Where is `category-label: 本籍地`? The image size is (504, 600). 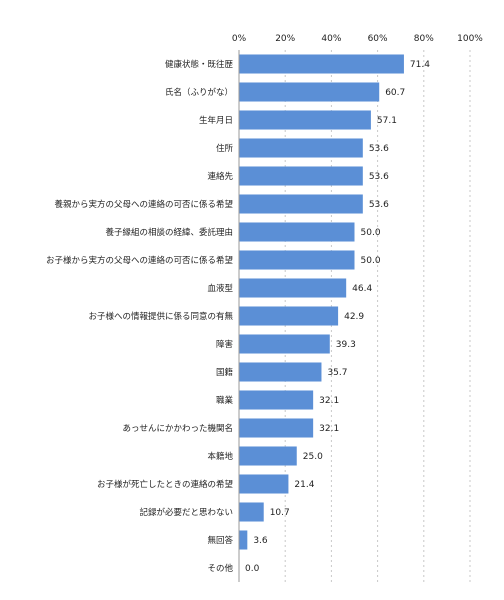 category-label: 本籍地 is located at coordinates (220, 456).